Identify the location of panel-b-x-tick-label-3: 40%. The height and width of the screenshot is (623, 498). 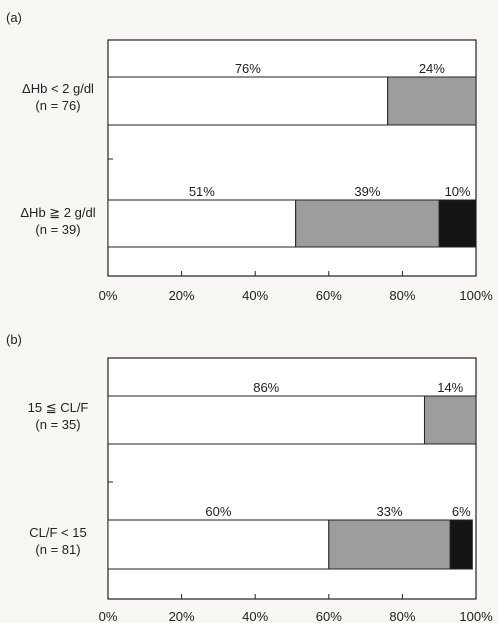
(255, 616).